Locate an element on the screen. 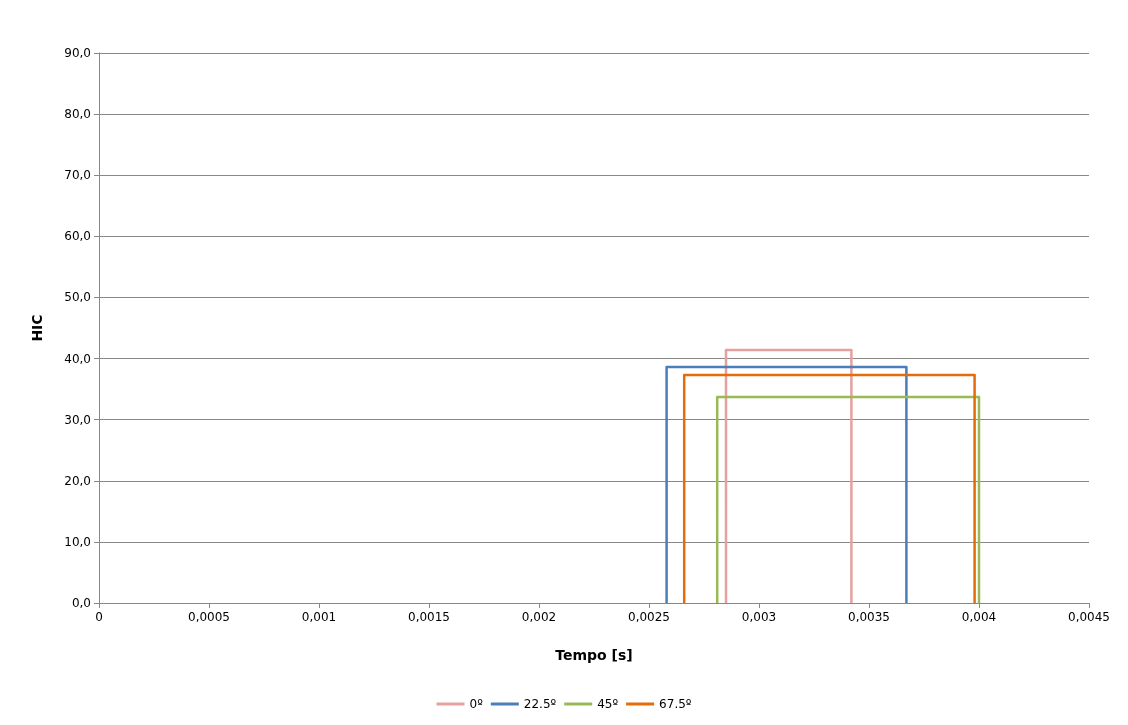 The width and height of the screenshot is (1128, 725). y-axis-title: HIC is located at coordinates (37, 328).